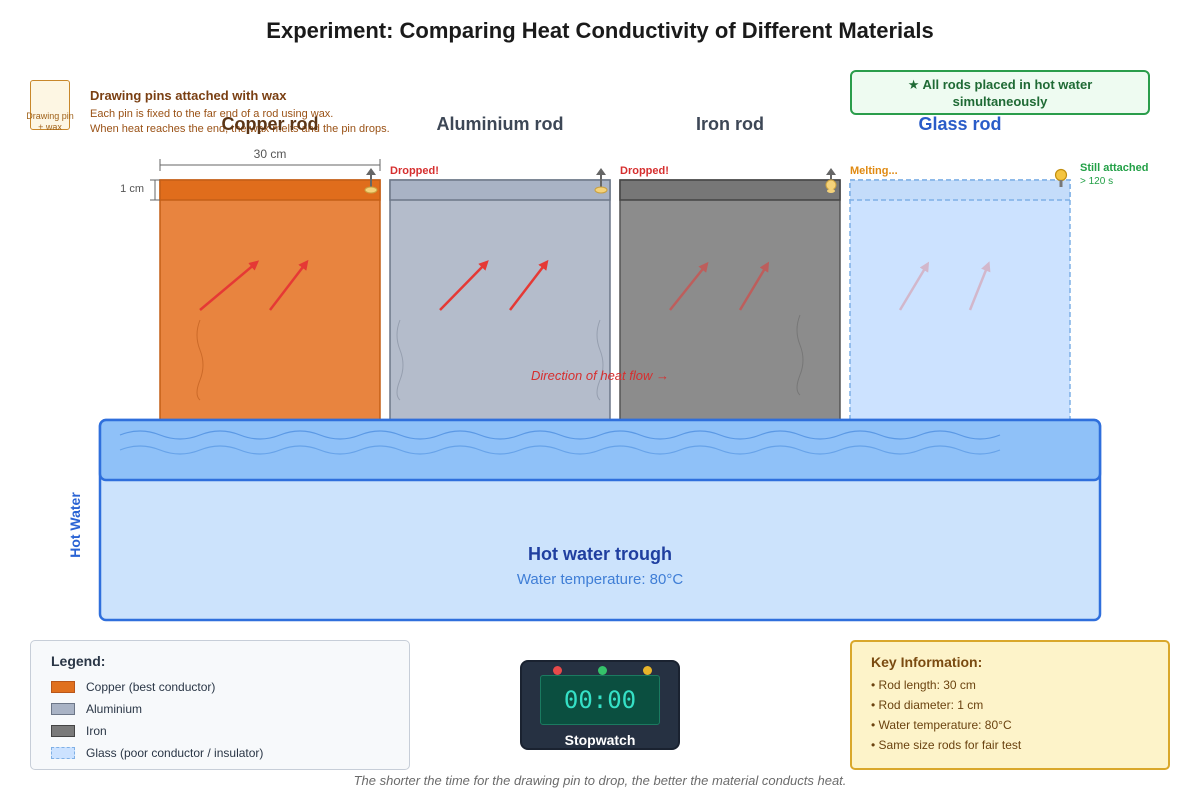 This screenshot has height=800, width=1200. I want to click on glass-rod-body, so click(960, 300).